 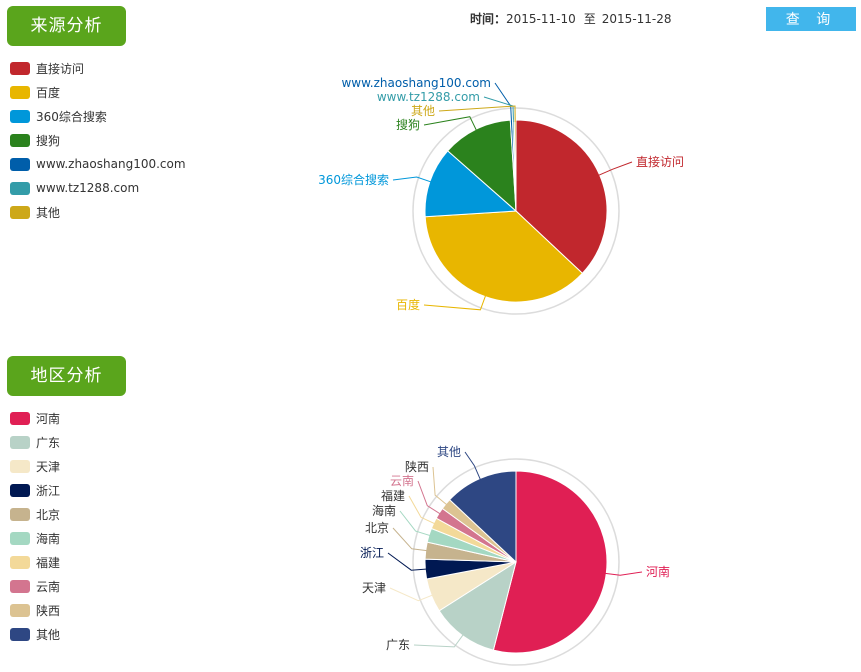 I want to click on pie-slice-label: 福建, so click(x=393, y=495).